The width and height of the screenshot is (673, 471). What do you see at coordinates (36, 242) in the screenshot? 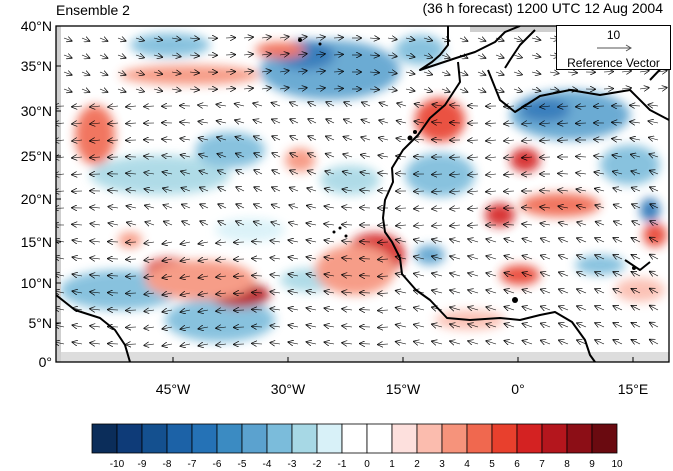
I see `lat-label: 15°N` at bounding box center [36, 242].